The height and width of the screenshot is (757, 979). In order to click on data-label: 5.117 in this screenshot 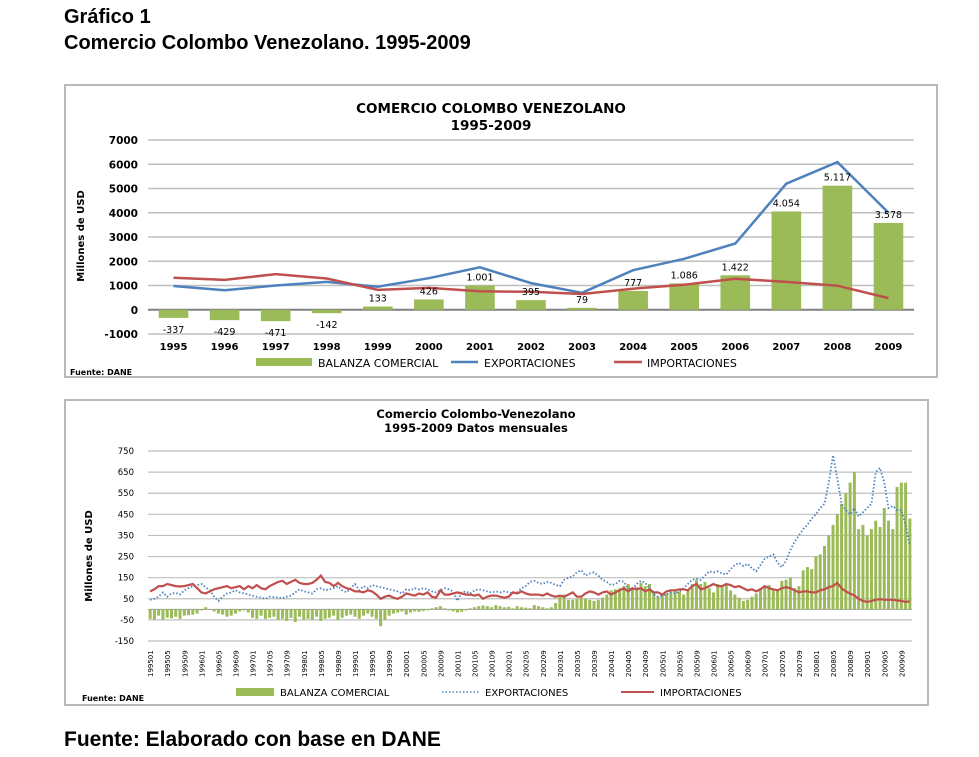, I will do `click(837, 178)`.